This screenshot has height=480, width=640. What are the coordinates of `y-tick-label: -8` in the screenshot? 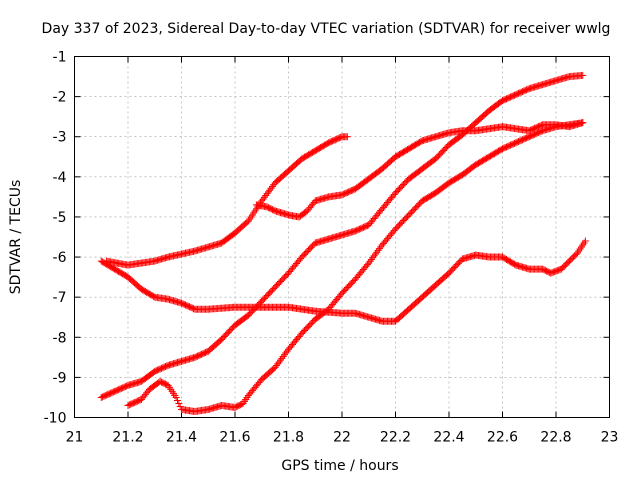 It's located at (60, 338).